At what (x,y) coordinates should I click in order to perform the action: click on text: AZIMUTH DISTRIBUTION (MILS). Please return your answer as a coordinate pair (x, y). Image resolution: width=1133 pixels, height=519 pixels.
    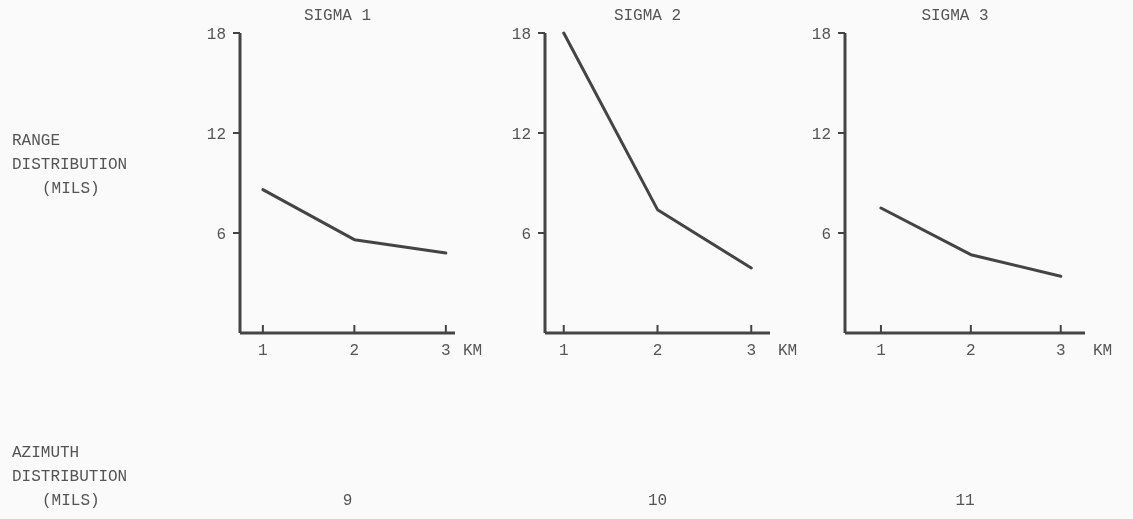
    Looking at the image, I should click on (70, 477).